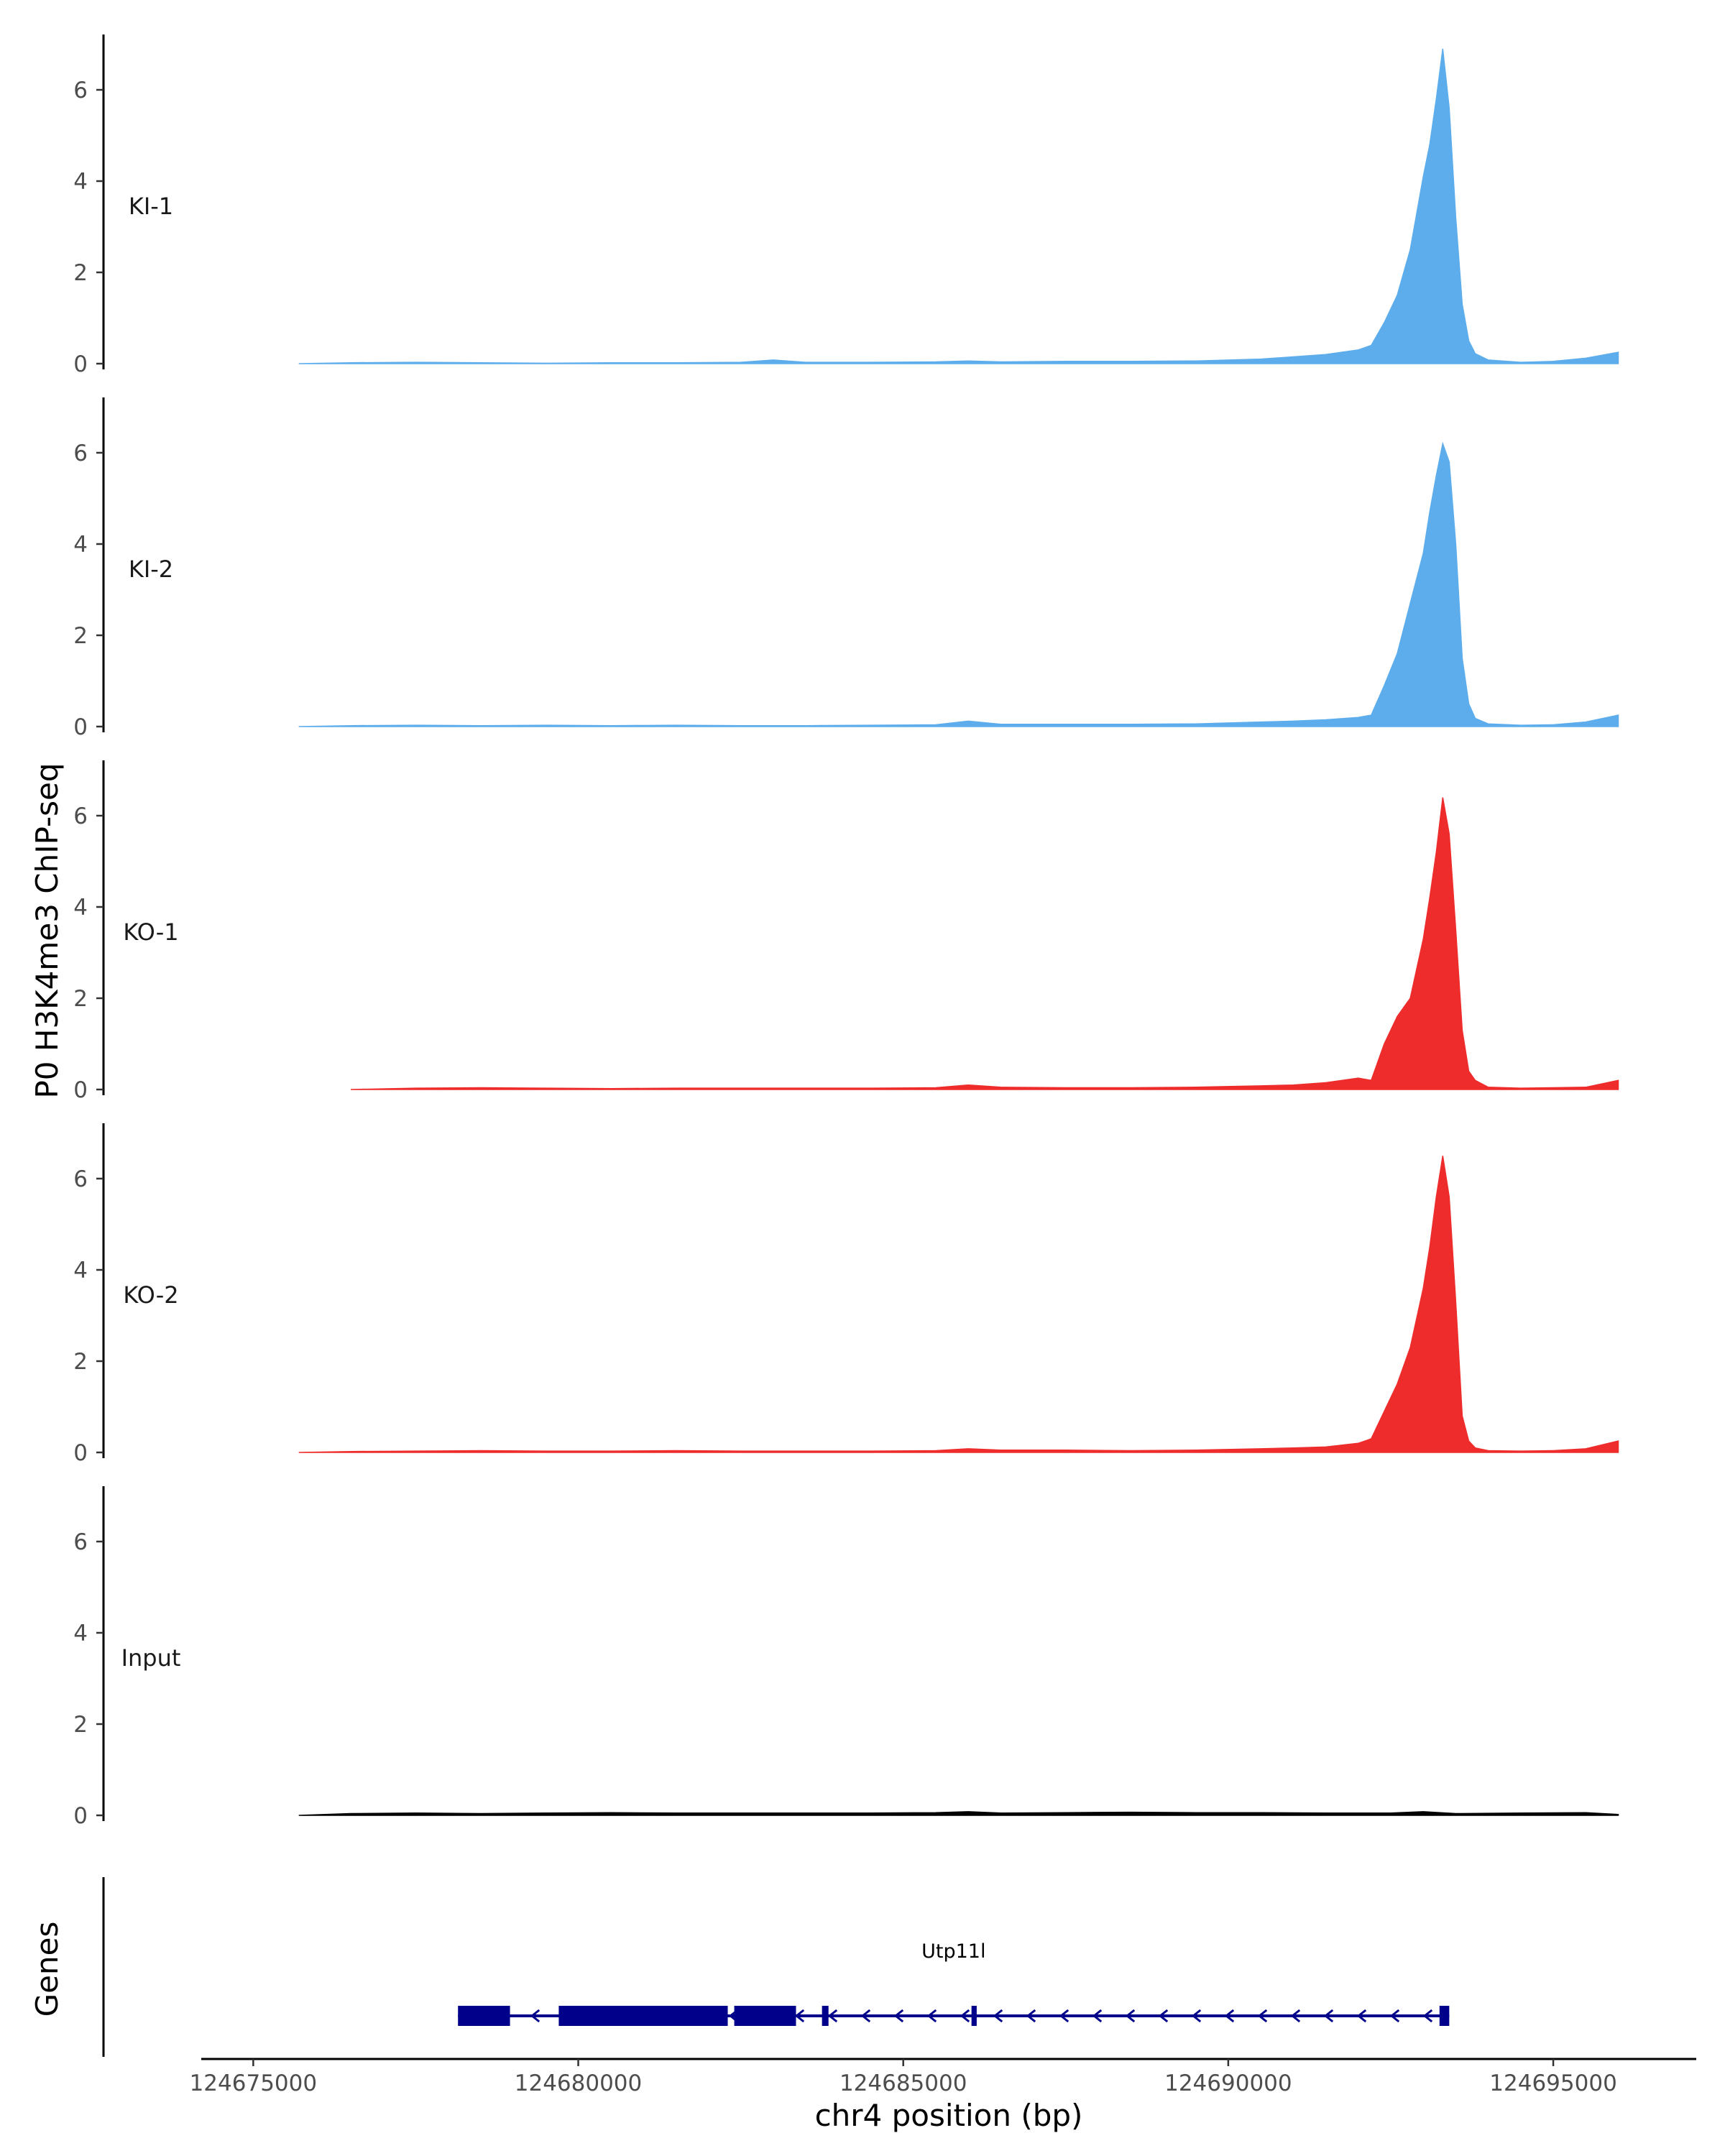 This screenshot has width=1725, height=2156. What do you see at coordinates (151, 1658) in the screenshot?
I see `track-label: Input` at bounding box center [151, 1658].